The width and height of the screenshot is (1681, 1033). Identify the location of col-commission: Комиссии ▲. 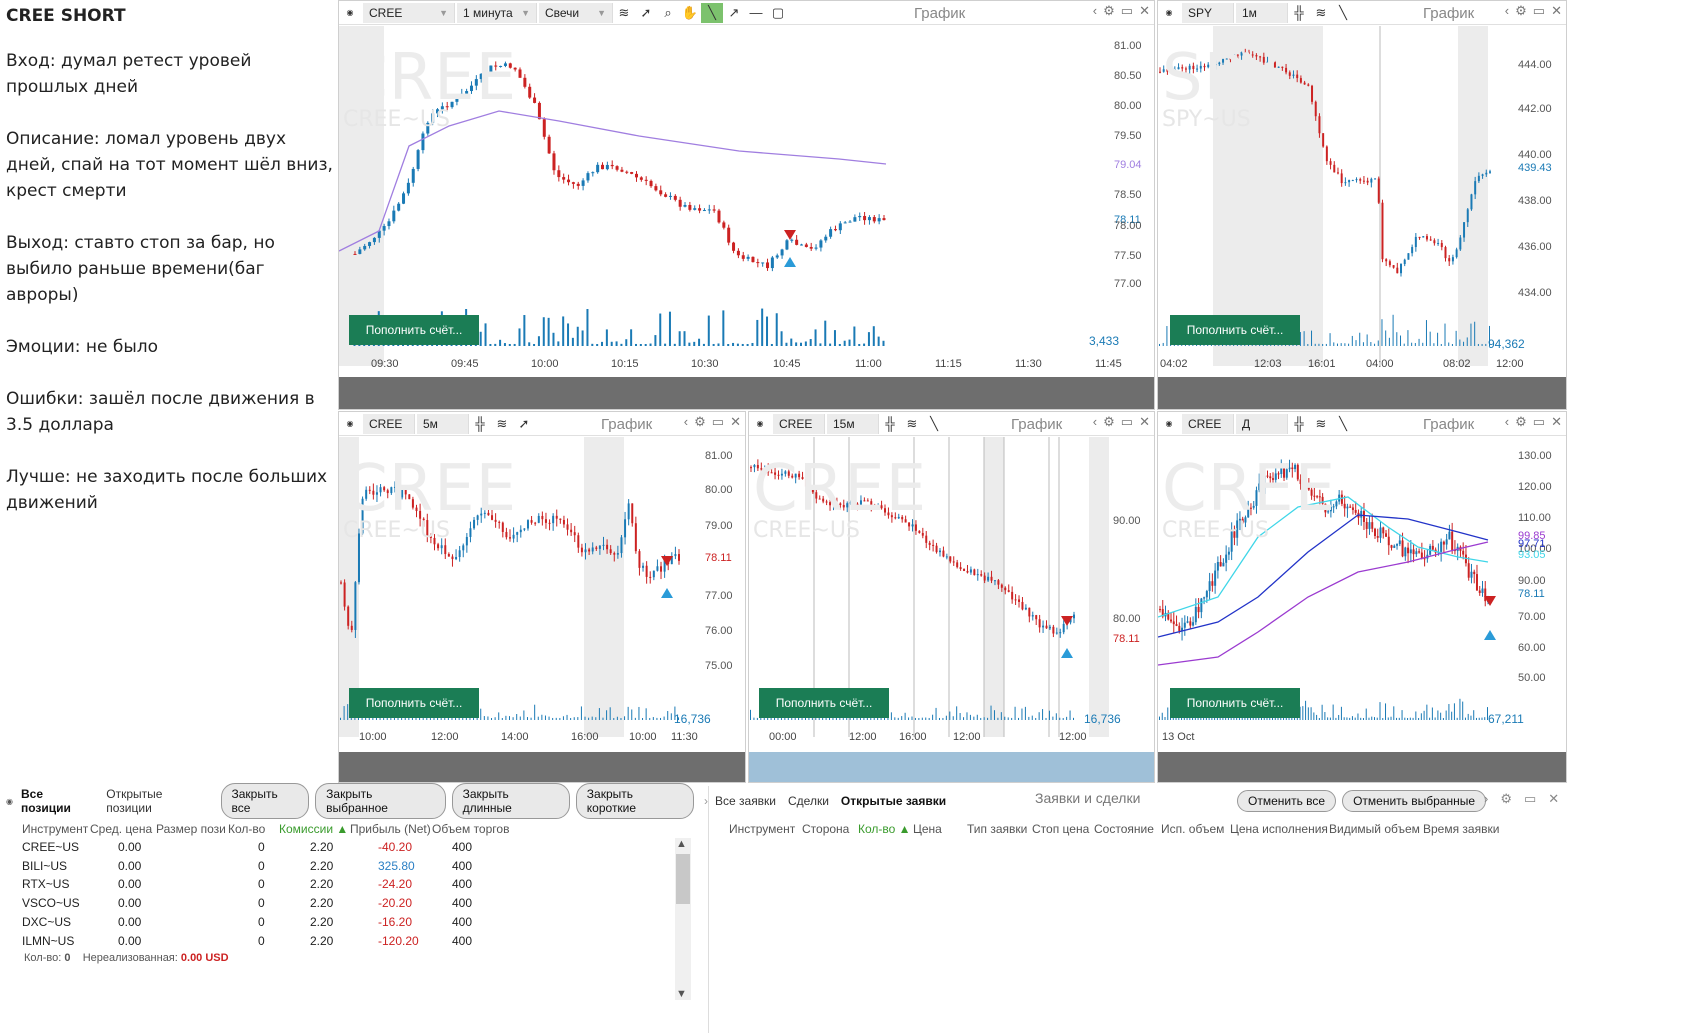
(314, 829).